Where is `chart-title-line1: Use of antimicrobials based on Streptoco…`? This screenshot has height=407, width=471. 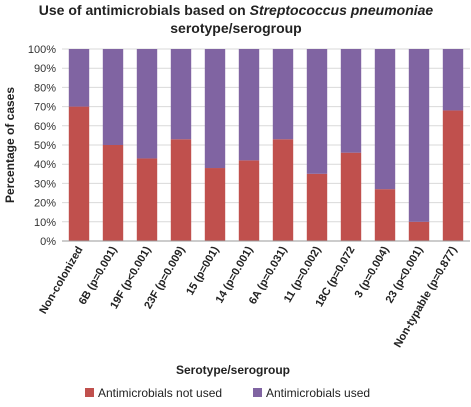 chart-title-line1: Use of antimicrobials based on Streptoco… is located at coordinates (236, 10).